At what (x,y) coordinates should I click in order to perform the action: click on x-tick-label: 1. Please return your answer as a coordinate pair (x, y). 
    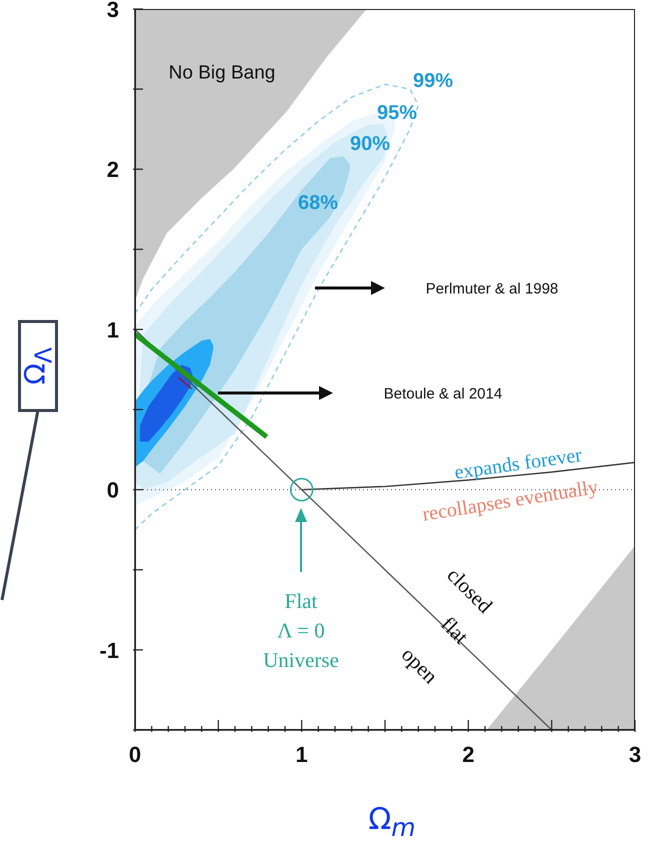
    Looking at the image, I should click on (302, 754).